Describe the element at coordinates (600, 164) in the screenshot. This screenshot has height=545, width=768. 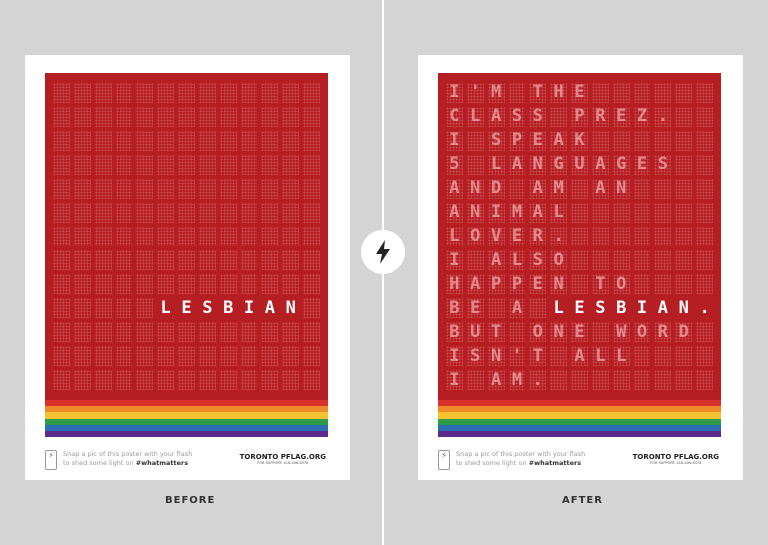
I see `matrix-cell: A` at that location.